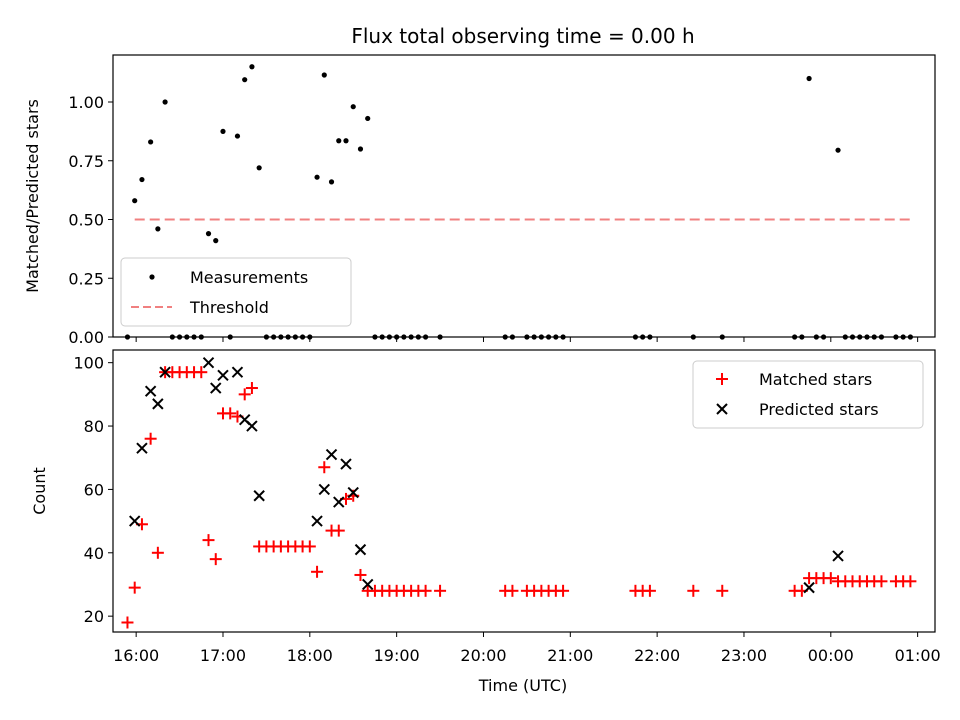 The width and height of the screenshot is (960, 720). What do you see at coordinates (722, 409) in the screenshot?
I see `legend-predicted-marker` at bounding box center [722, 409].